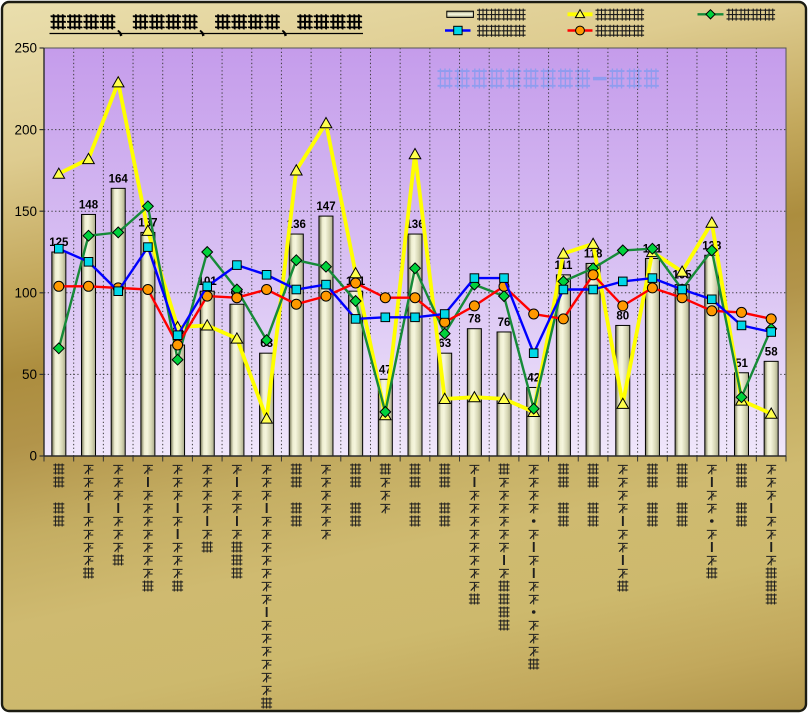 The image size is (808, 718). I want to click on svg-text: 150, so click(25, 211).